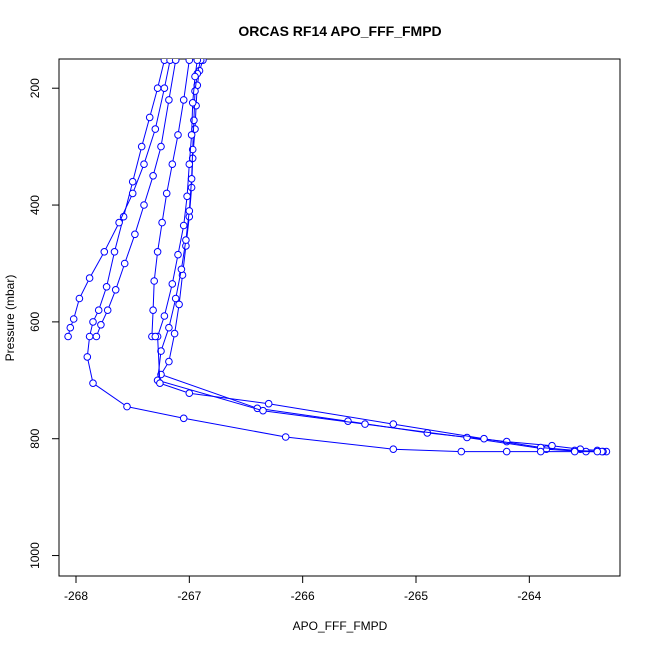 The width and height of the screenshot is (650, 650). I want to click on x-tick-label: -268, so click(76, 596).